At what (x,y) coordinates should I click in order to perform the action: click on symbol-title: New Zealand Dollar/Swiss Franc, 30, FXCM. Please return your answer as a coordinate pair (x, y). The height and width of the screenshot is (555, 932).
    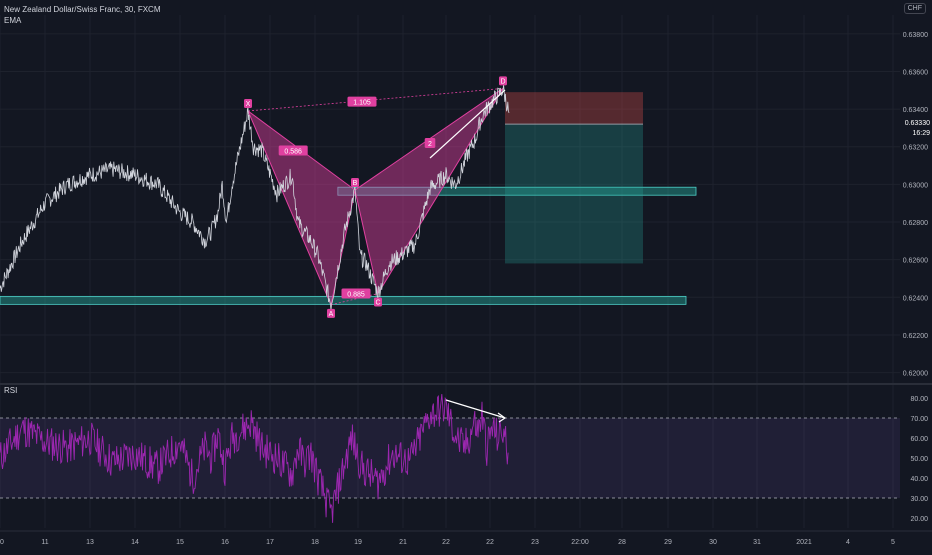
    Looking at the image, I should click on (82, 9).